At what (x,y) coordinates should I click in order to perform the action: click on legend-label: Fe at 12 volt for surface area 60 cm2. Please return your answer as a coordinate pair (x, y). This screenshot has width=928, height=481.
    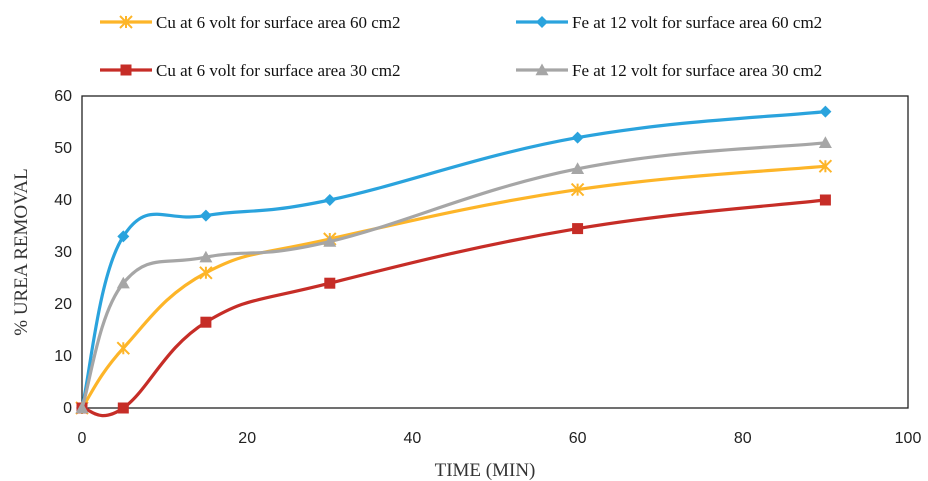
    Looking at the image, I should click on (697, 22).